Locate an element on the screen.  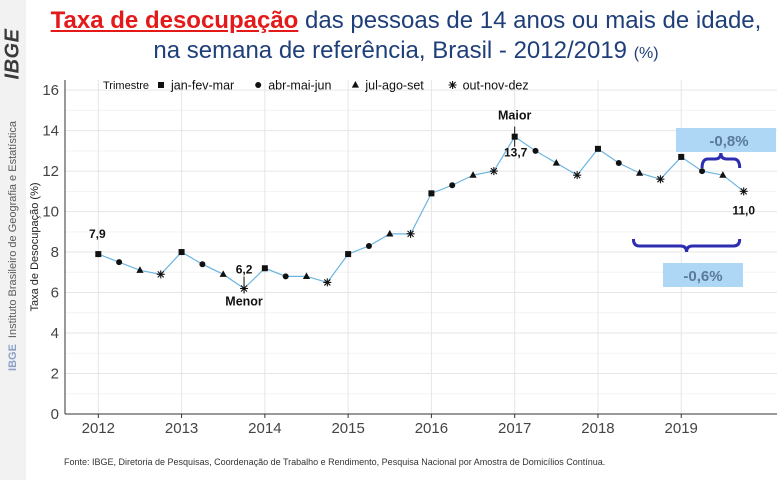
y-axis-label: Taxa de Desocupação (%) is located at coordinates (35, 246).